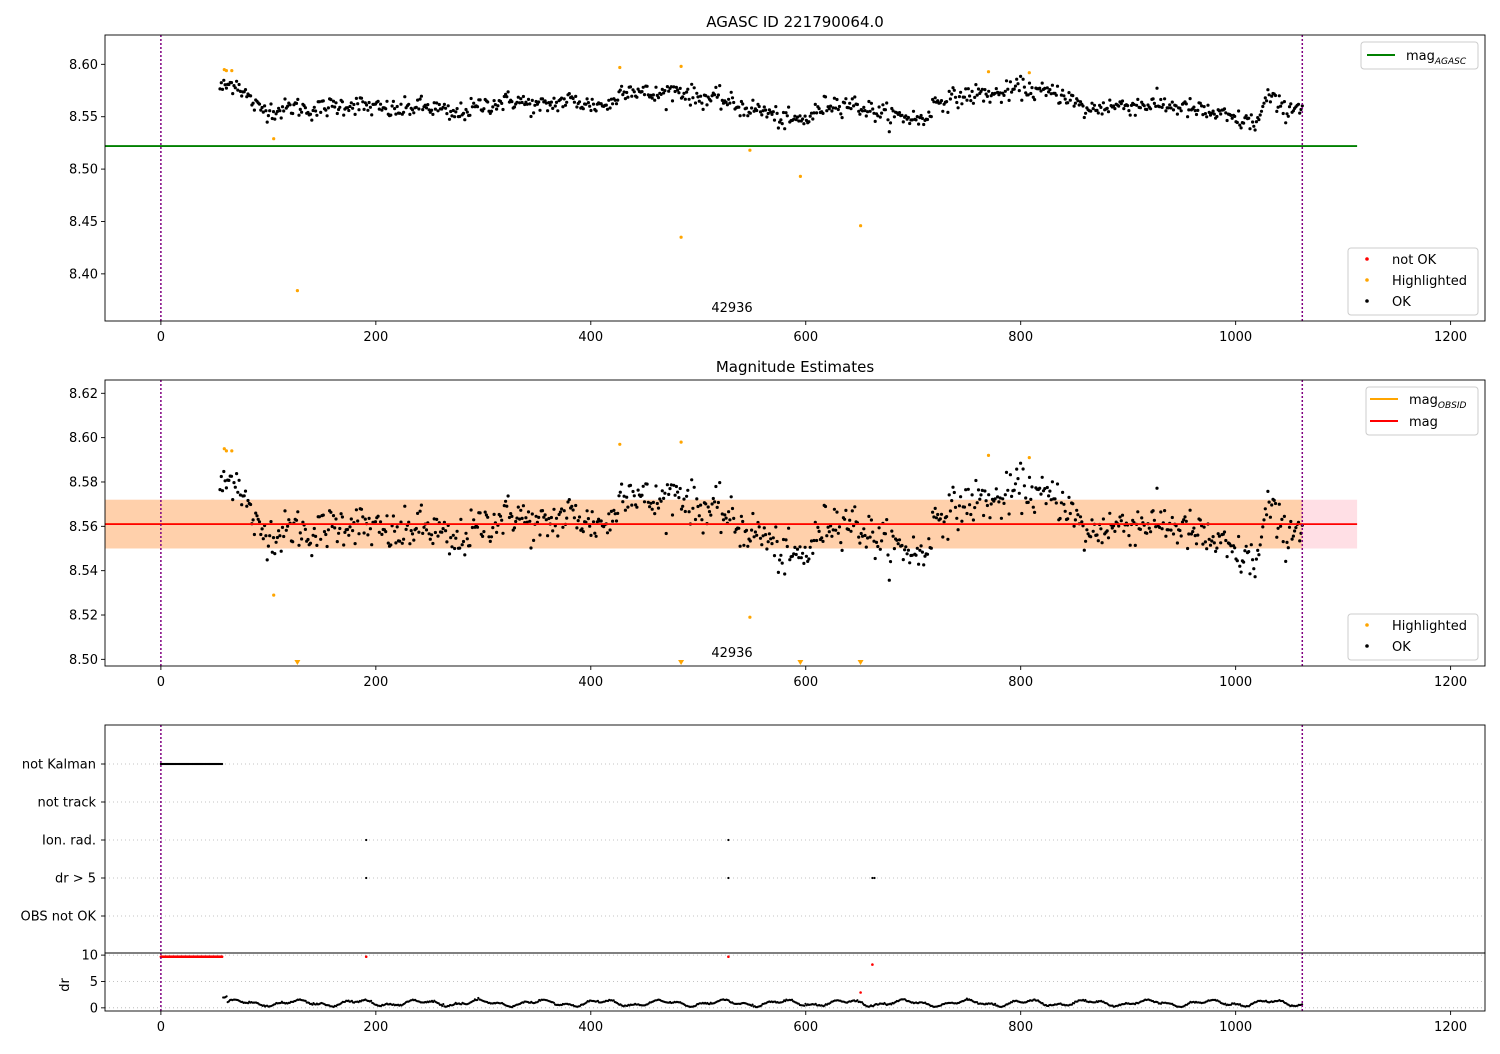  Describe the element at coordinates (75, 879) in the screenshot. I see `flag-label: dr > 5` at that location.